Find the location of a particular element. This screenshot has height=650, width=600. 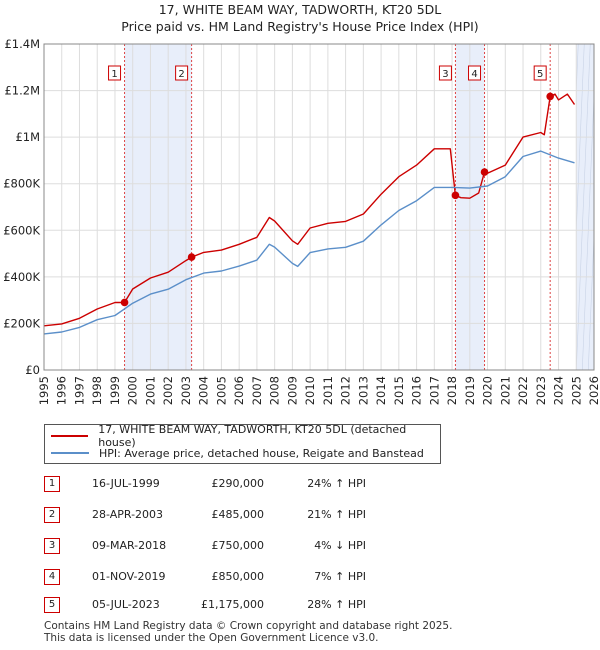

sale-hpi-change: 21% ↑ HPI is located at coordinates (336, 514).